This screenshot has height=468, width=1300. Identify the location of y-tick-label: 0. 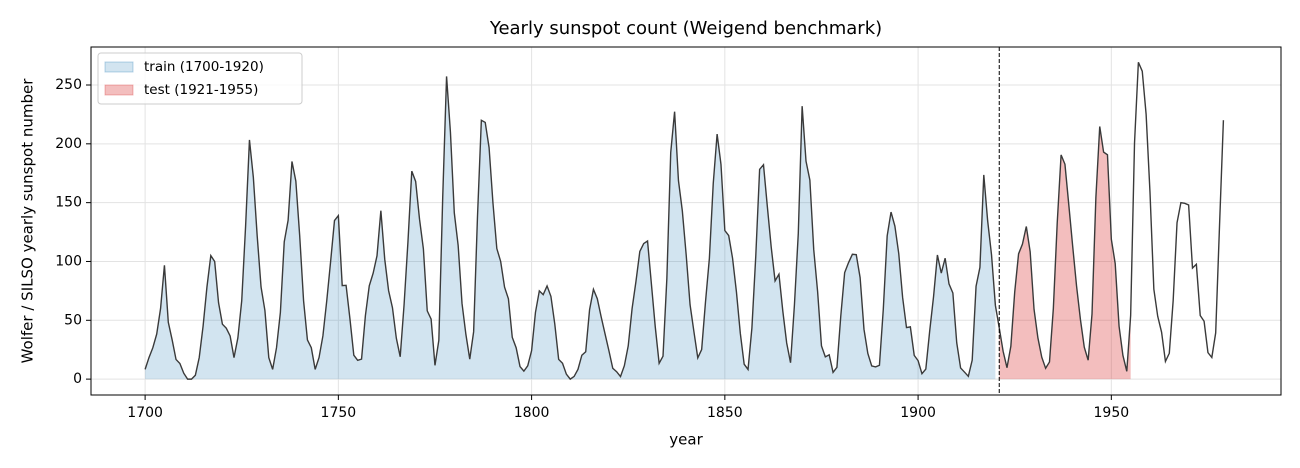
(77, 379).